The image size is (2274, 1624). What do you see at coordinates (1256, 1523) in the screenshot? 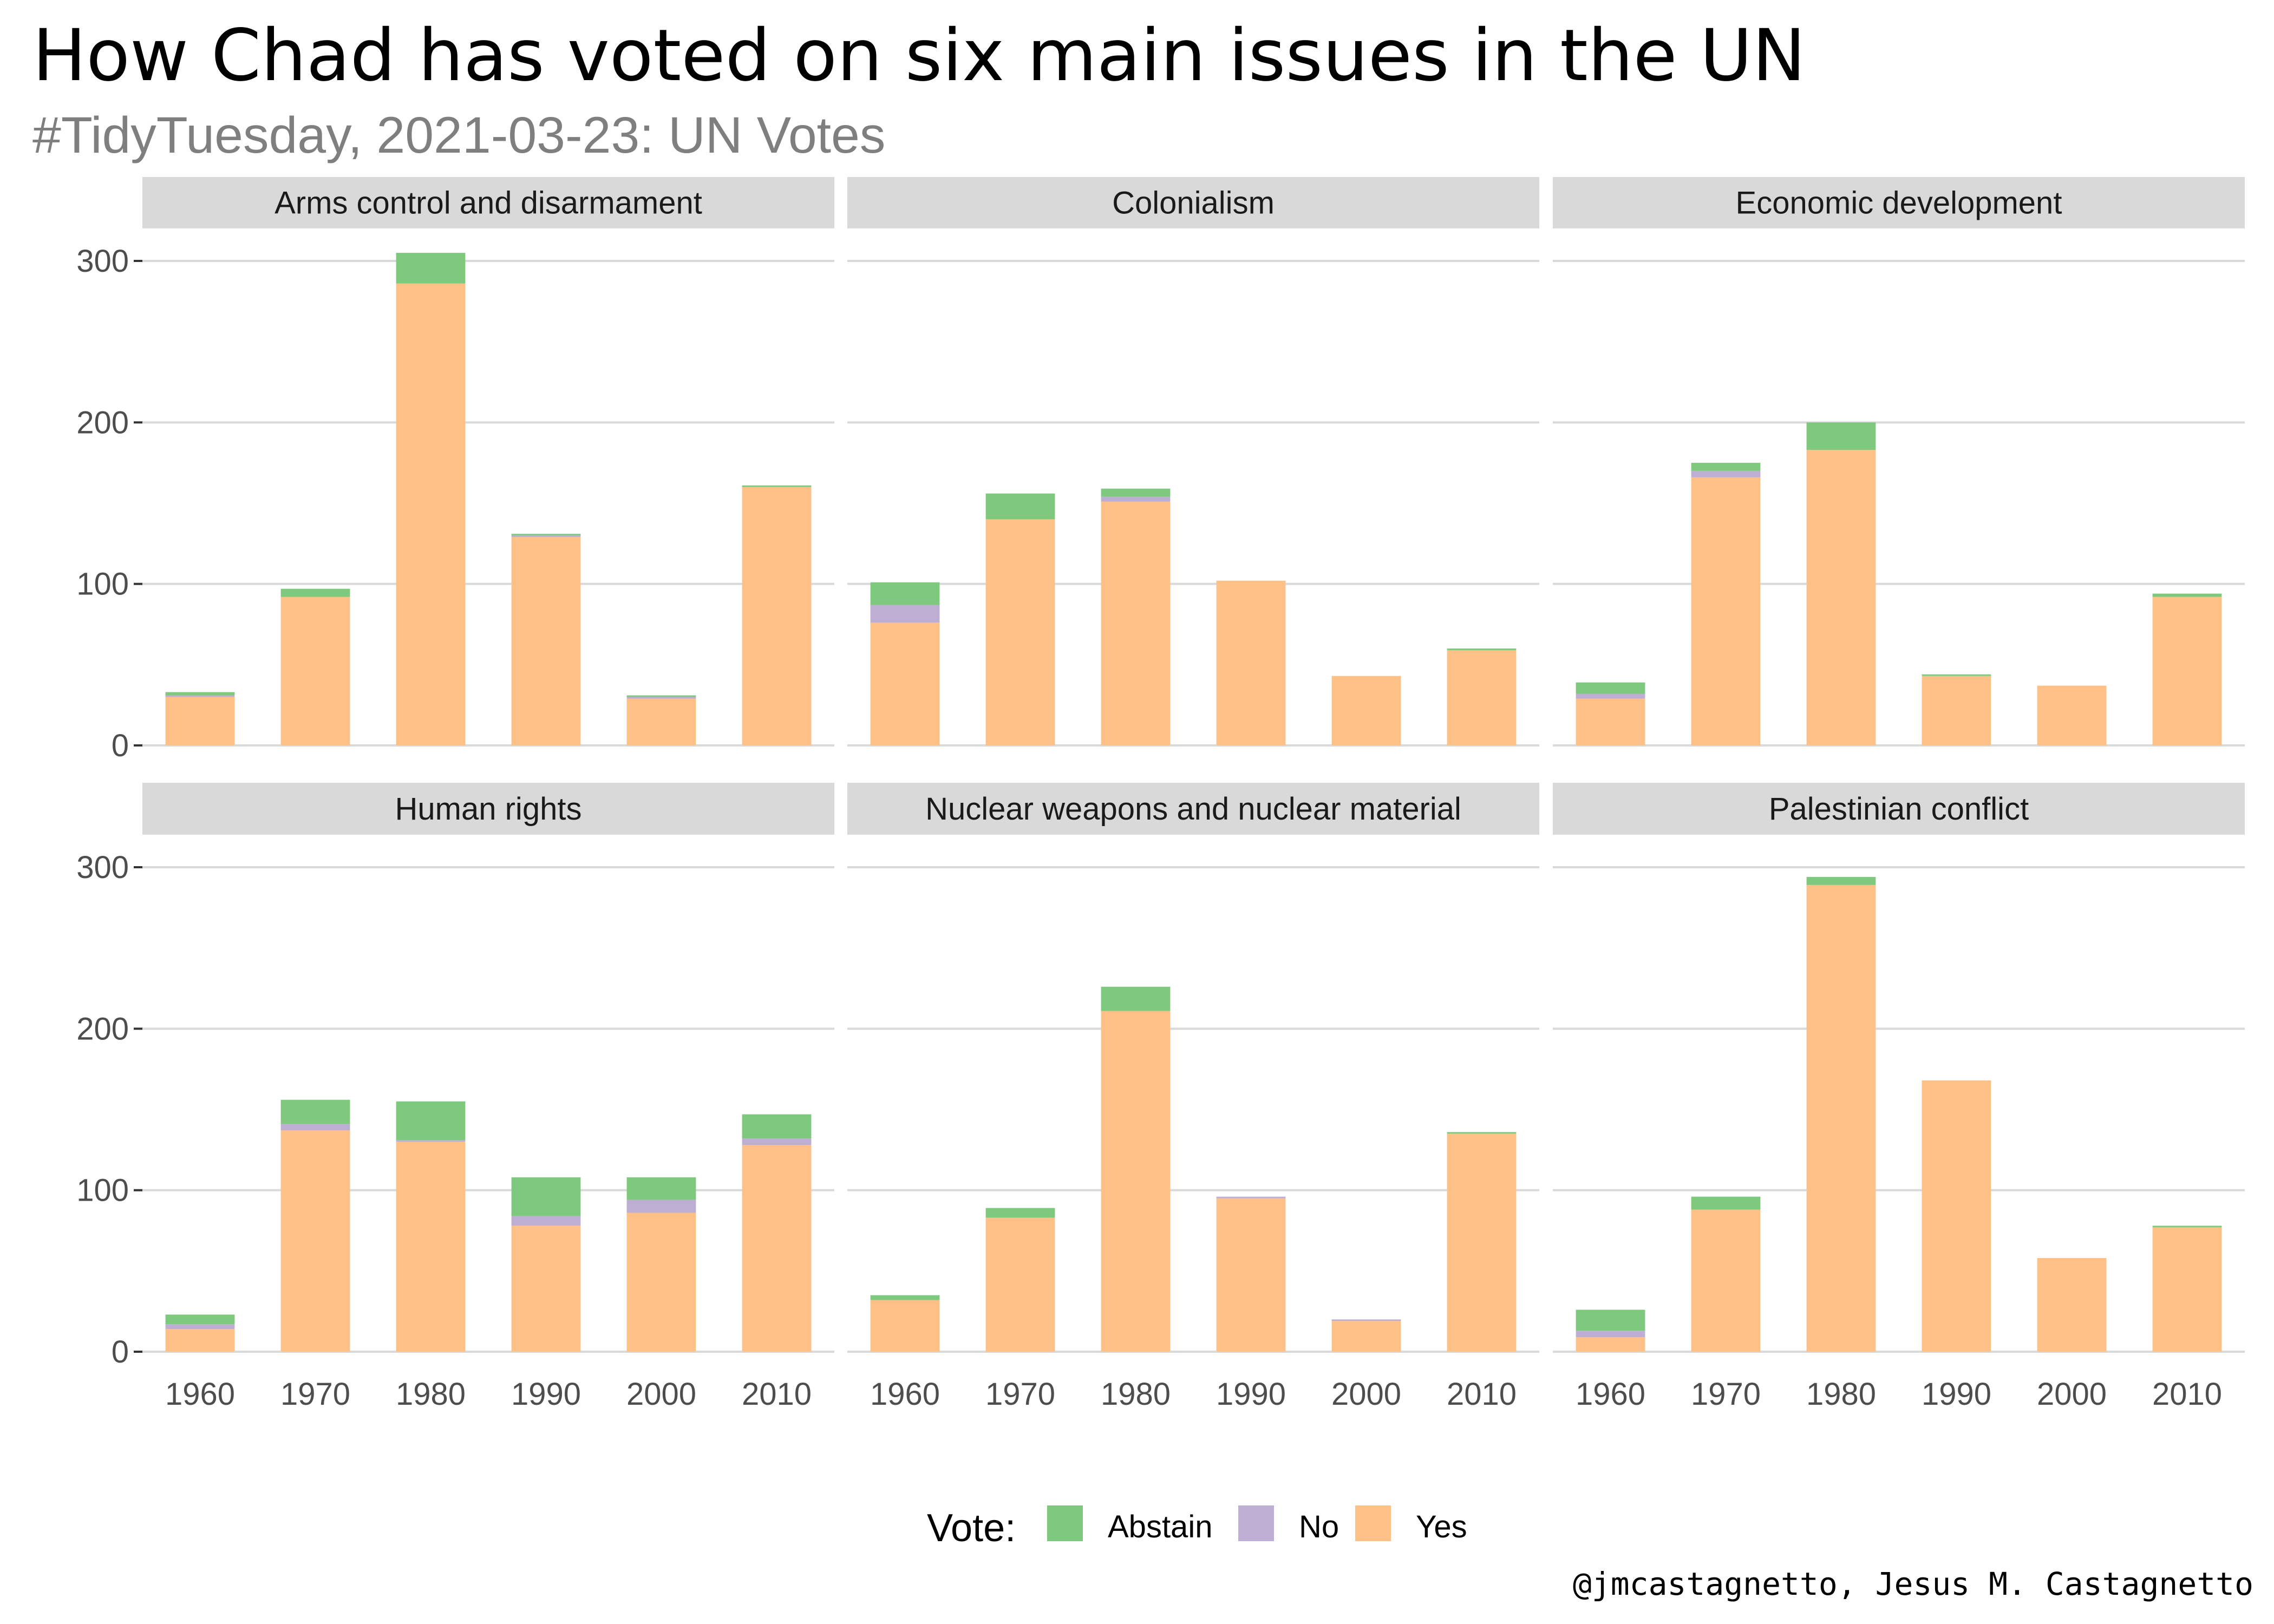
I see `legend-key-no` at bounding box center [1256, 1523].